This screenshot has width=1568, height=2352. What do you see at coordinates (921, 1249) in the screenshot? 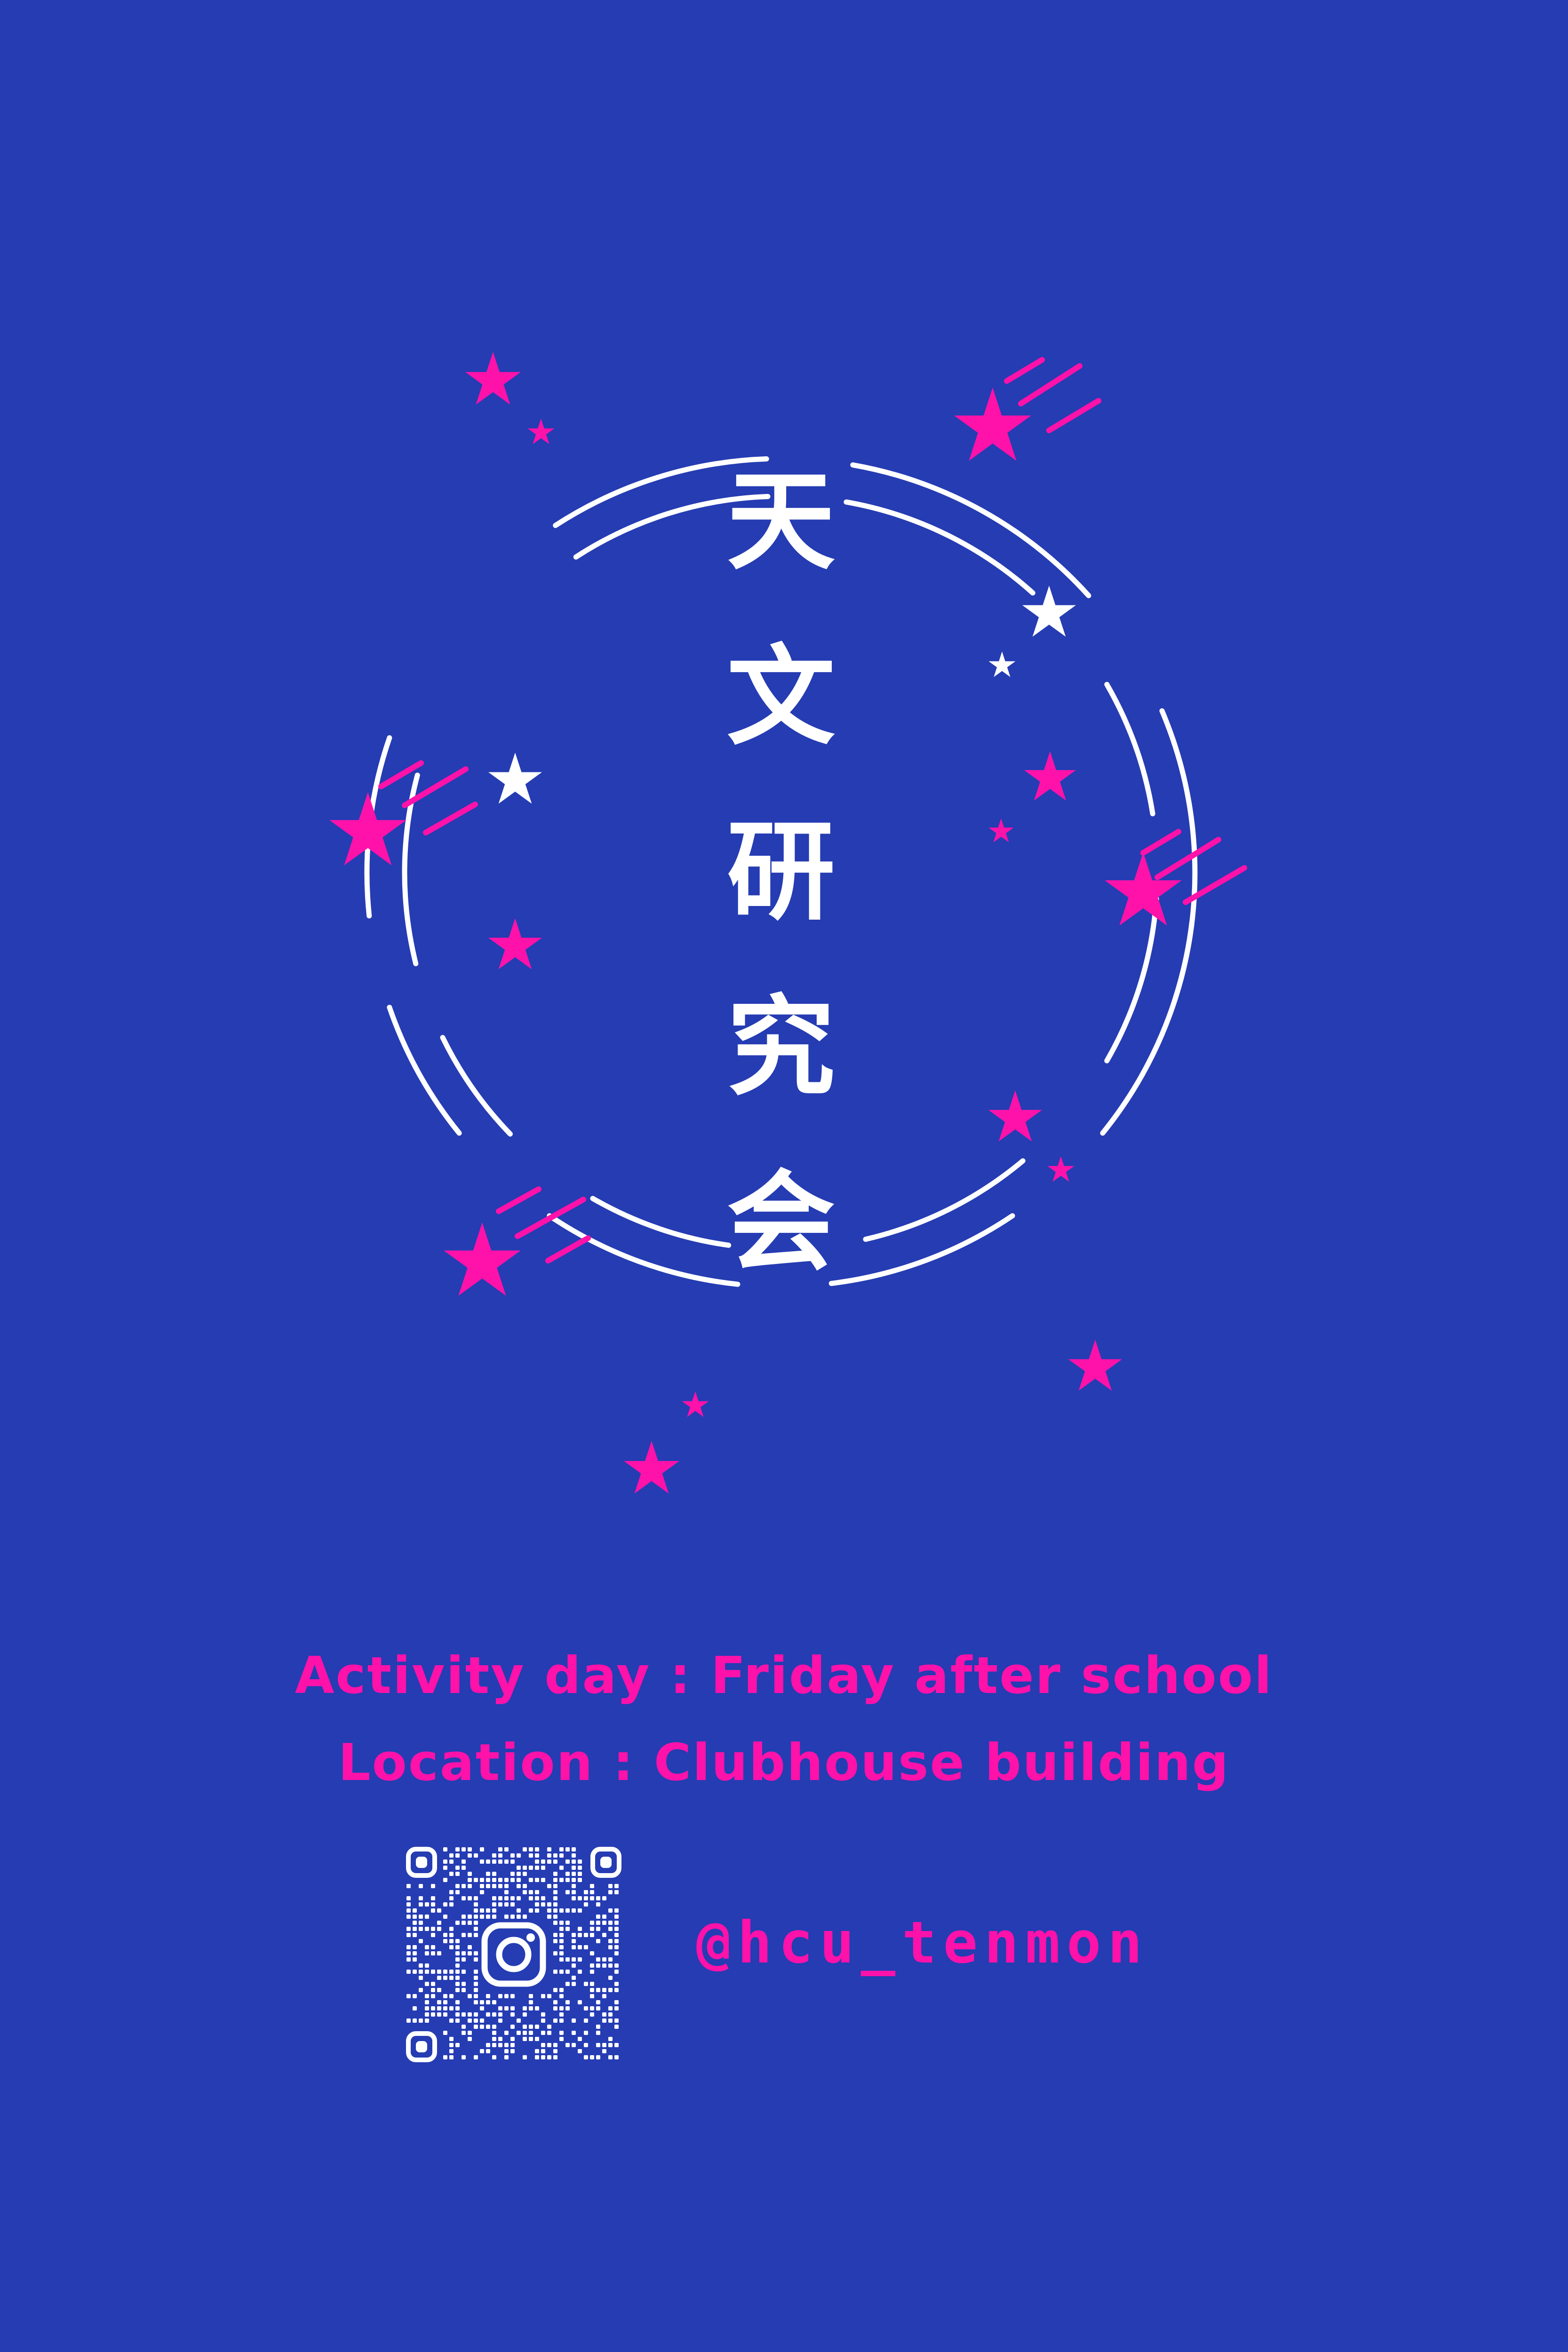
I see `outer-ring-arc` at bounding box center [921, 1249].